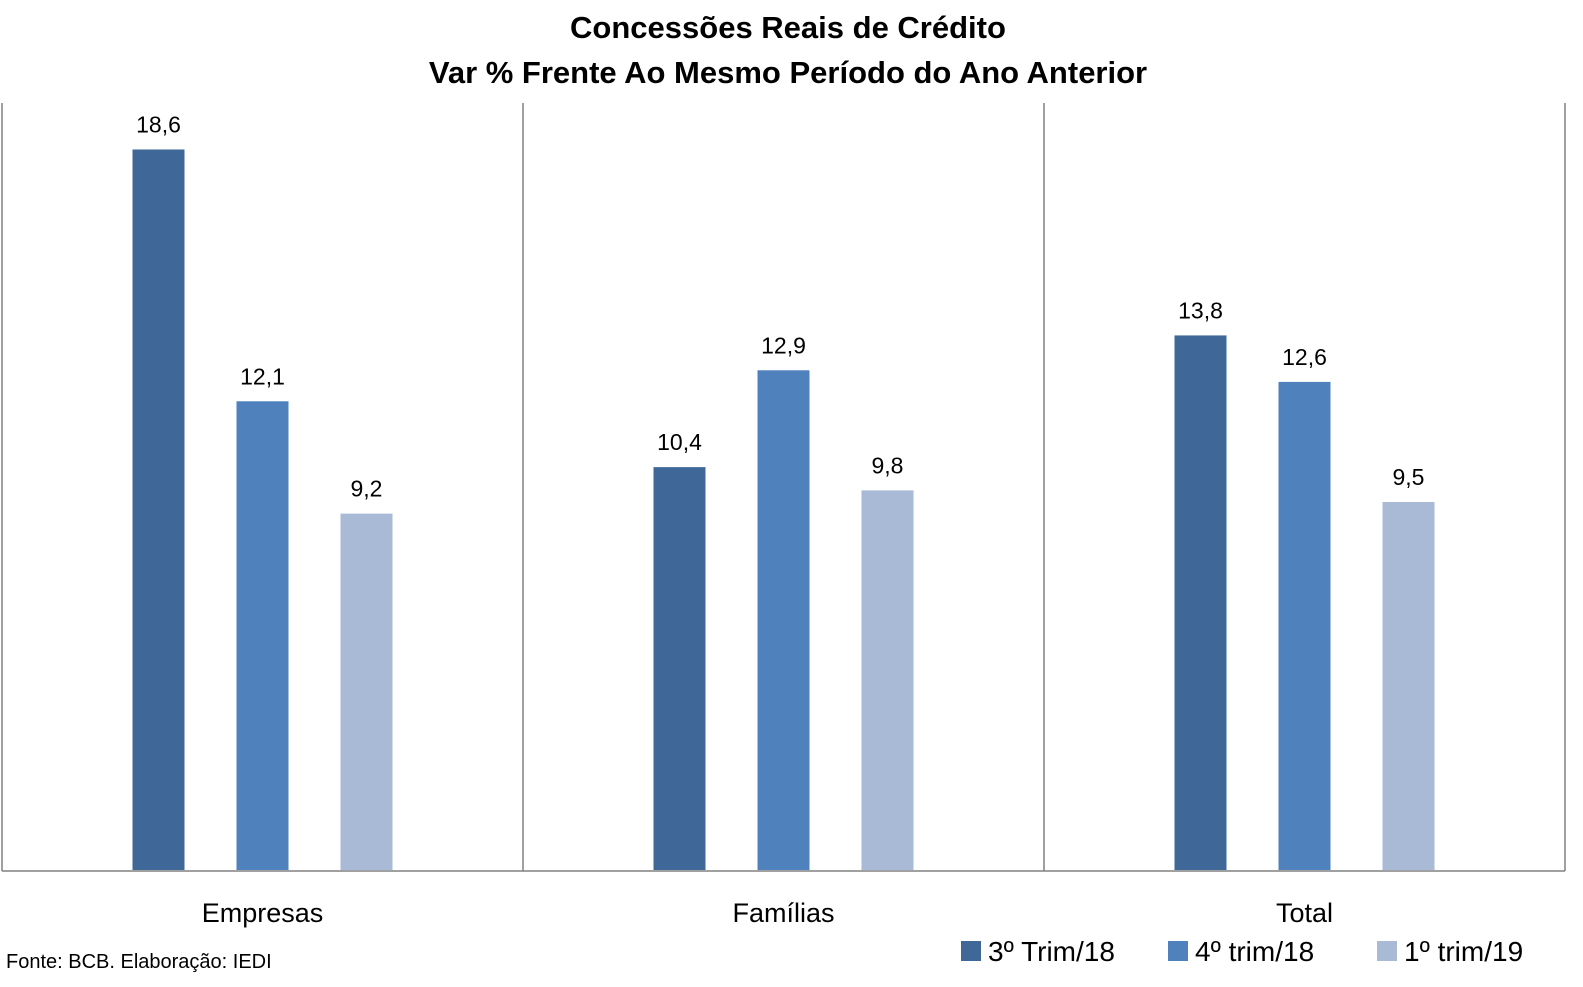 The width and height of the screenshot is (1583, 987). Describe the element at coordinates (139, 962) in the screenshot. I see `source-note: Fonte: BCB. Elaboração: IEDI` at that location.